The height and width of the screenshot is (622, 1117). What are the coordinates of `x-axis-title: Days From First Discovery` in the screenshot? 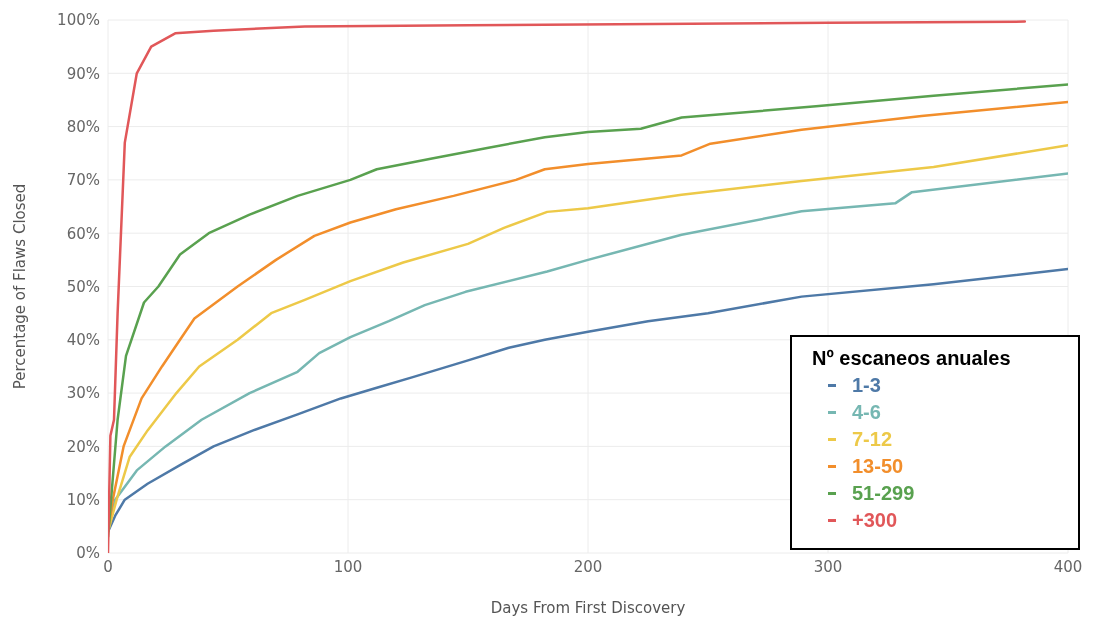 It's located at (588, 608).